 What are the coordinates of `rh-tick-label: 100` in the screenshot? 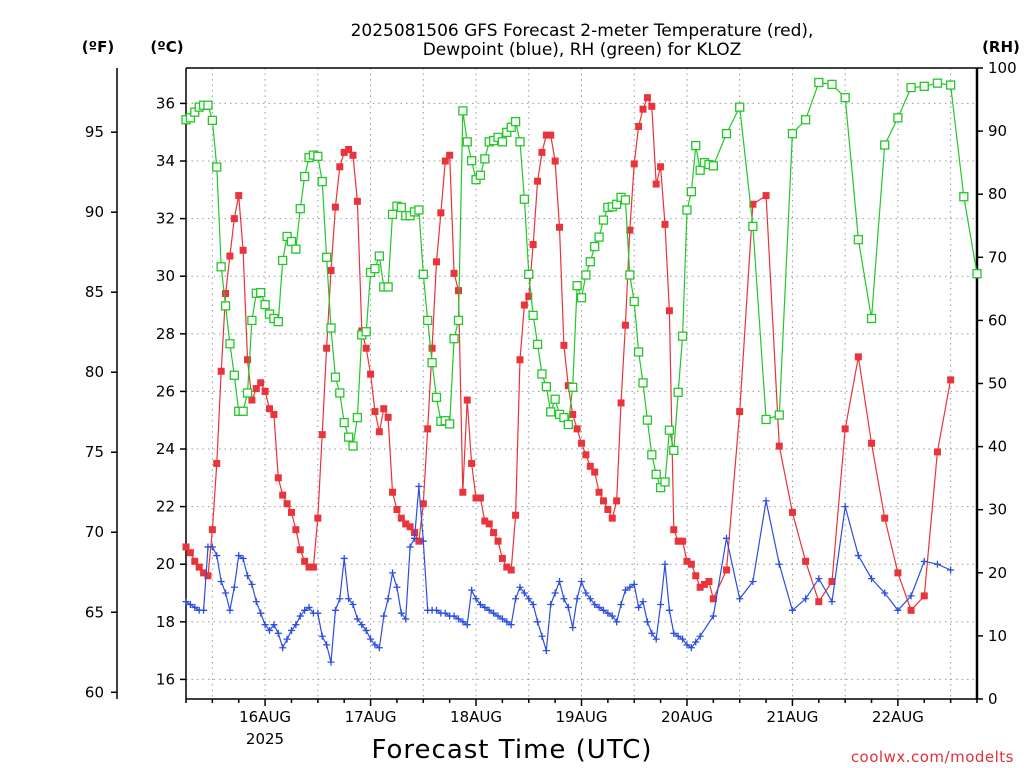 It's located at (1002, 68).